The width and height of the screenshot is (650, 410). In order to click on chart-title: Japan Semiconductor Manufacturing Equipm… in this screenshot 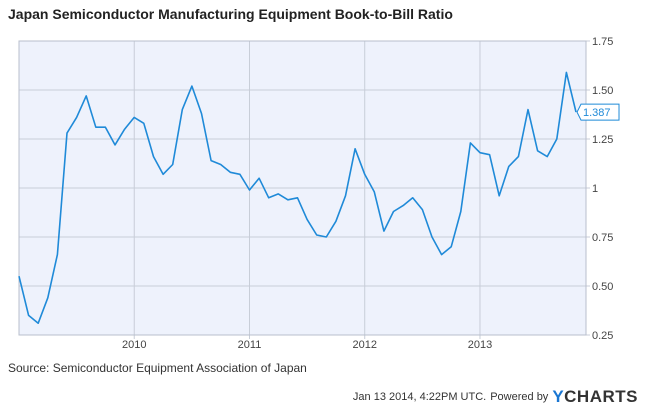, I will do `click(230, 14)`.